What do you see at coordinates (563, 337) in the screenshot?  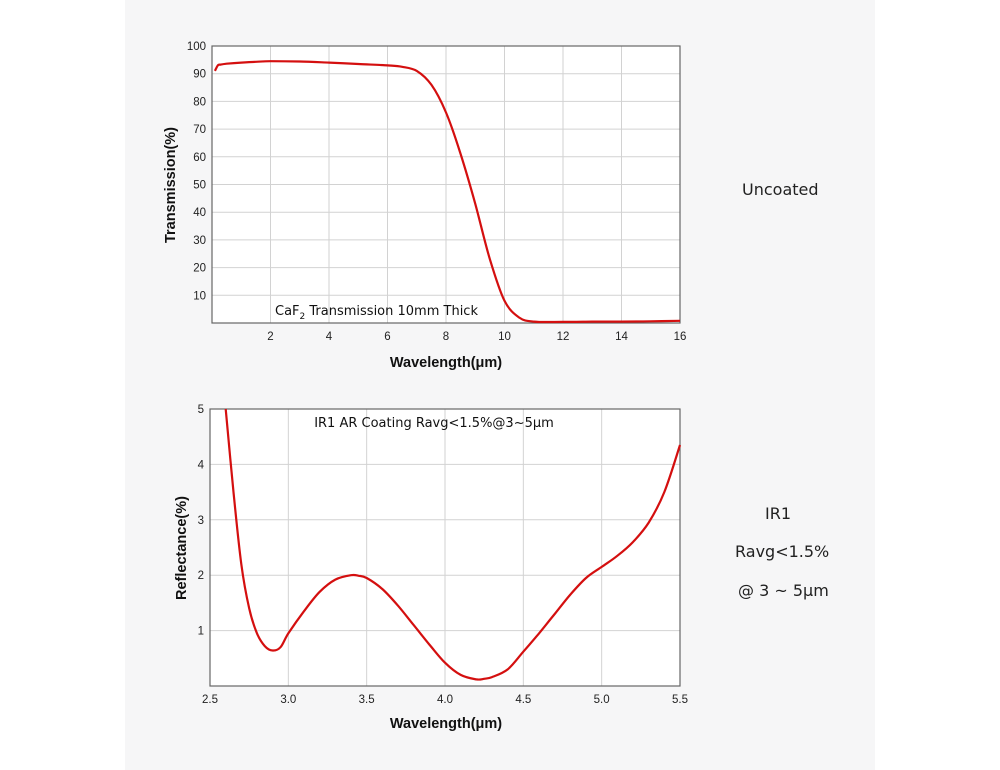 I see `x-tick-label: 12` at bounding box center [563, 337].